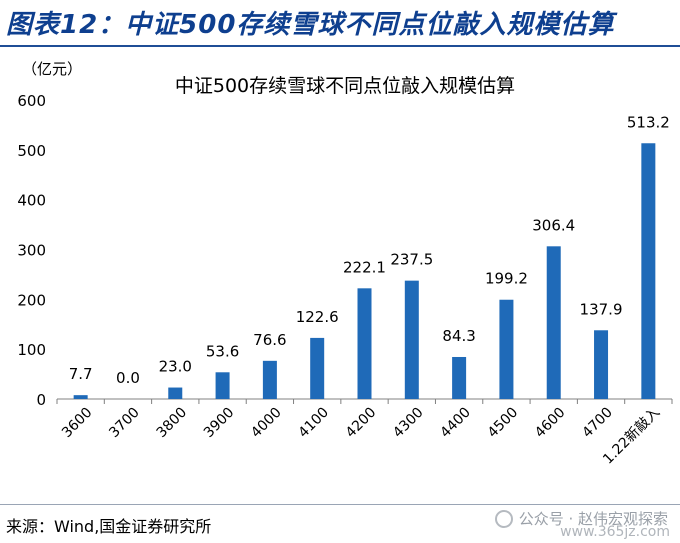 This screenshot has height=543, width=680. I want to click on data-label: 53.6, so click(222, 351).